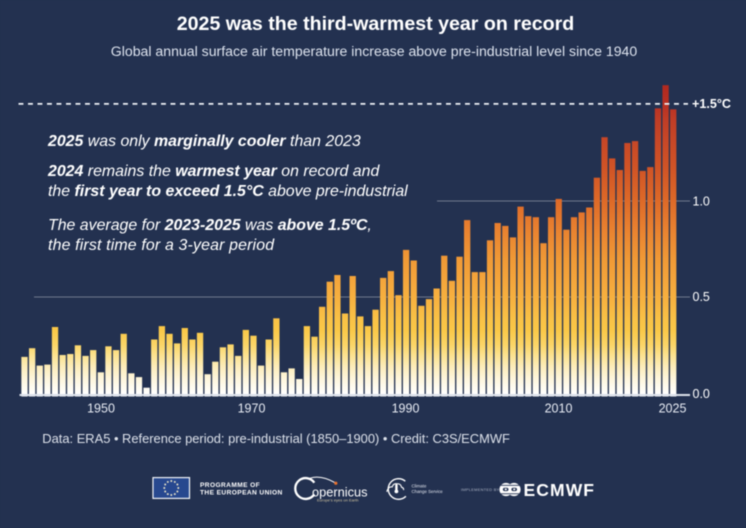 The width and height of the screenshot is (746, 528). I want to click on svg-text: 2025, so click(673, 408).